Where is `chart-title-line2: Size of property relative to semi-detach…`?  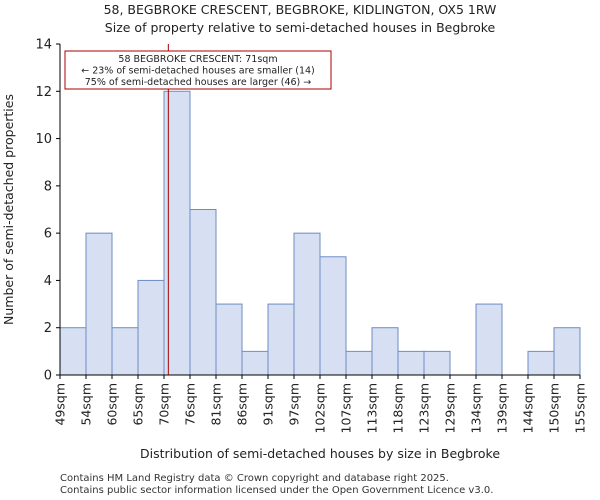 chart-title-line2: Size of property relative to semi-detach… is located at coordinates (300, 27).